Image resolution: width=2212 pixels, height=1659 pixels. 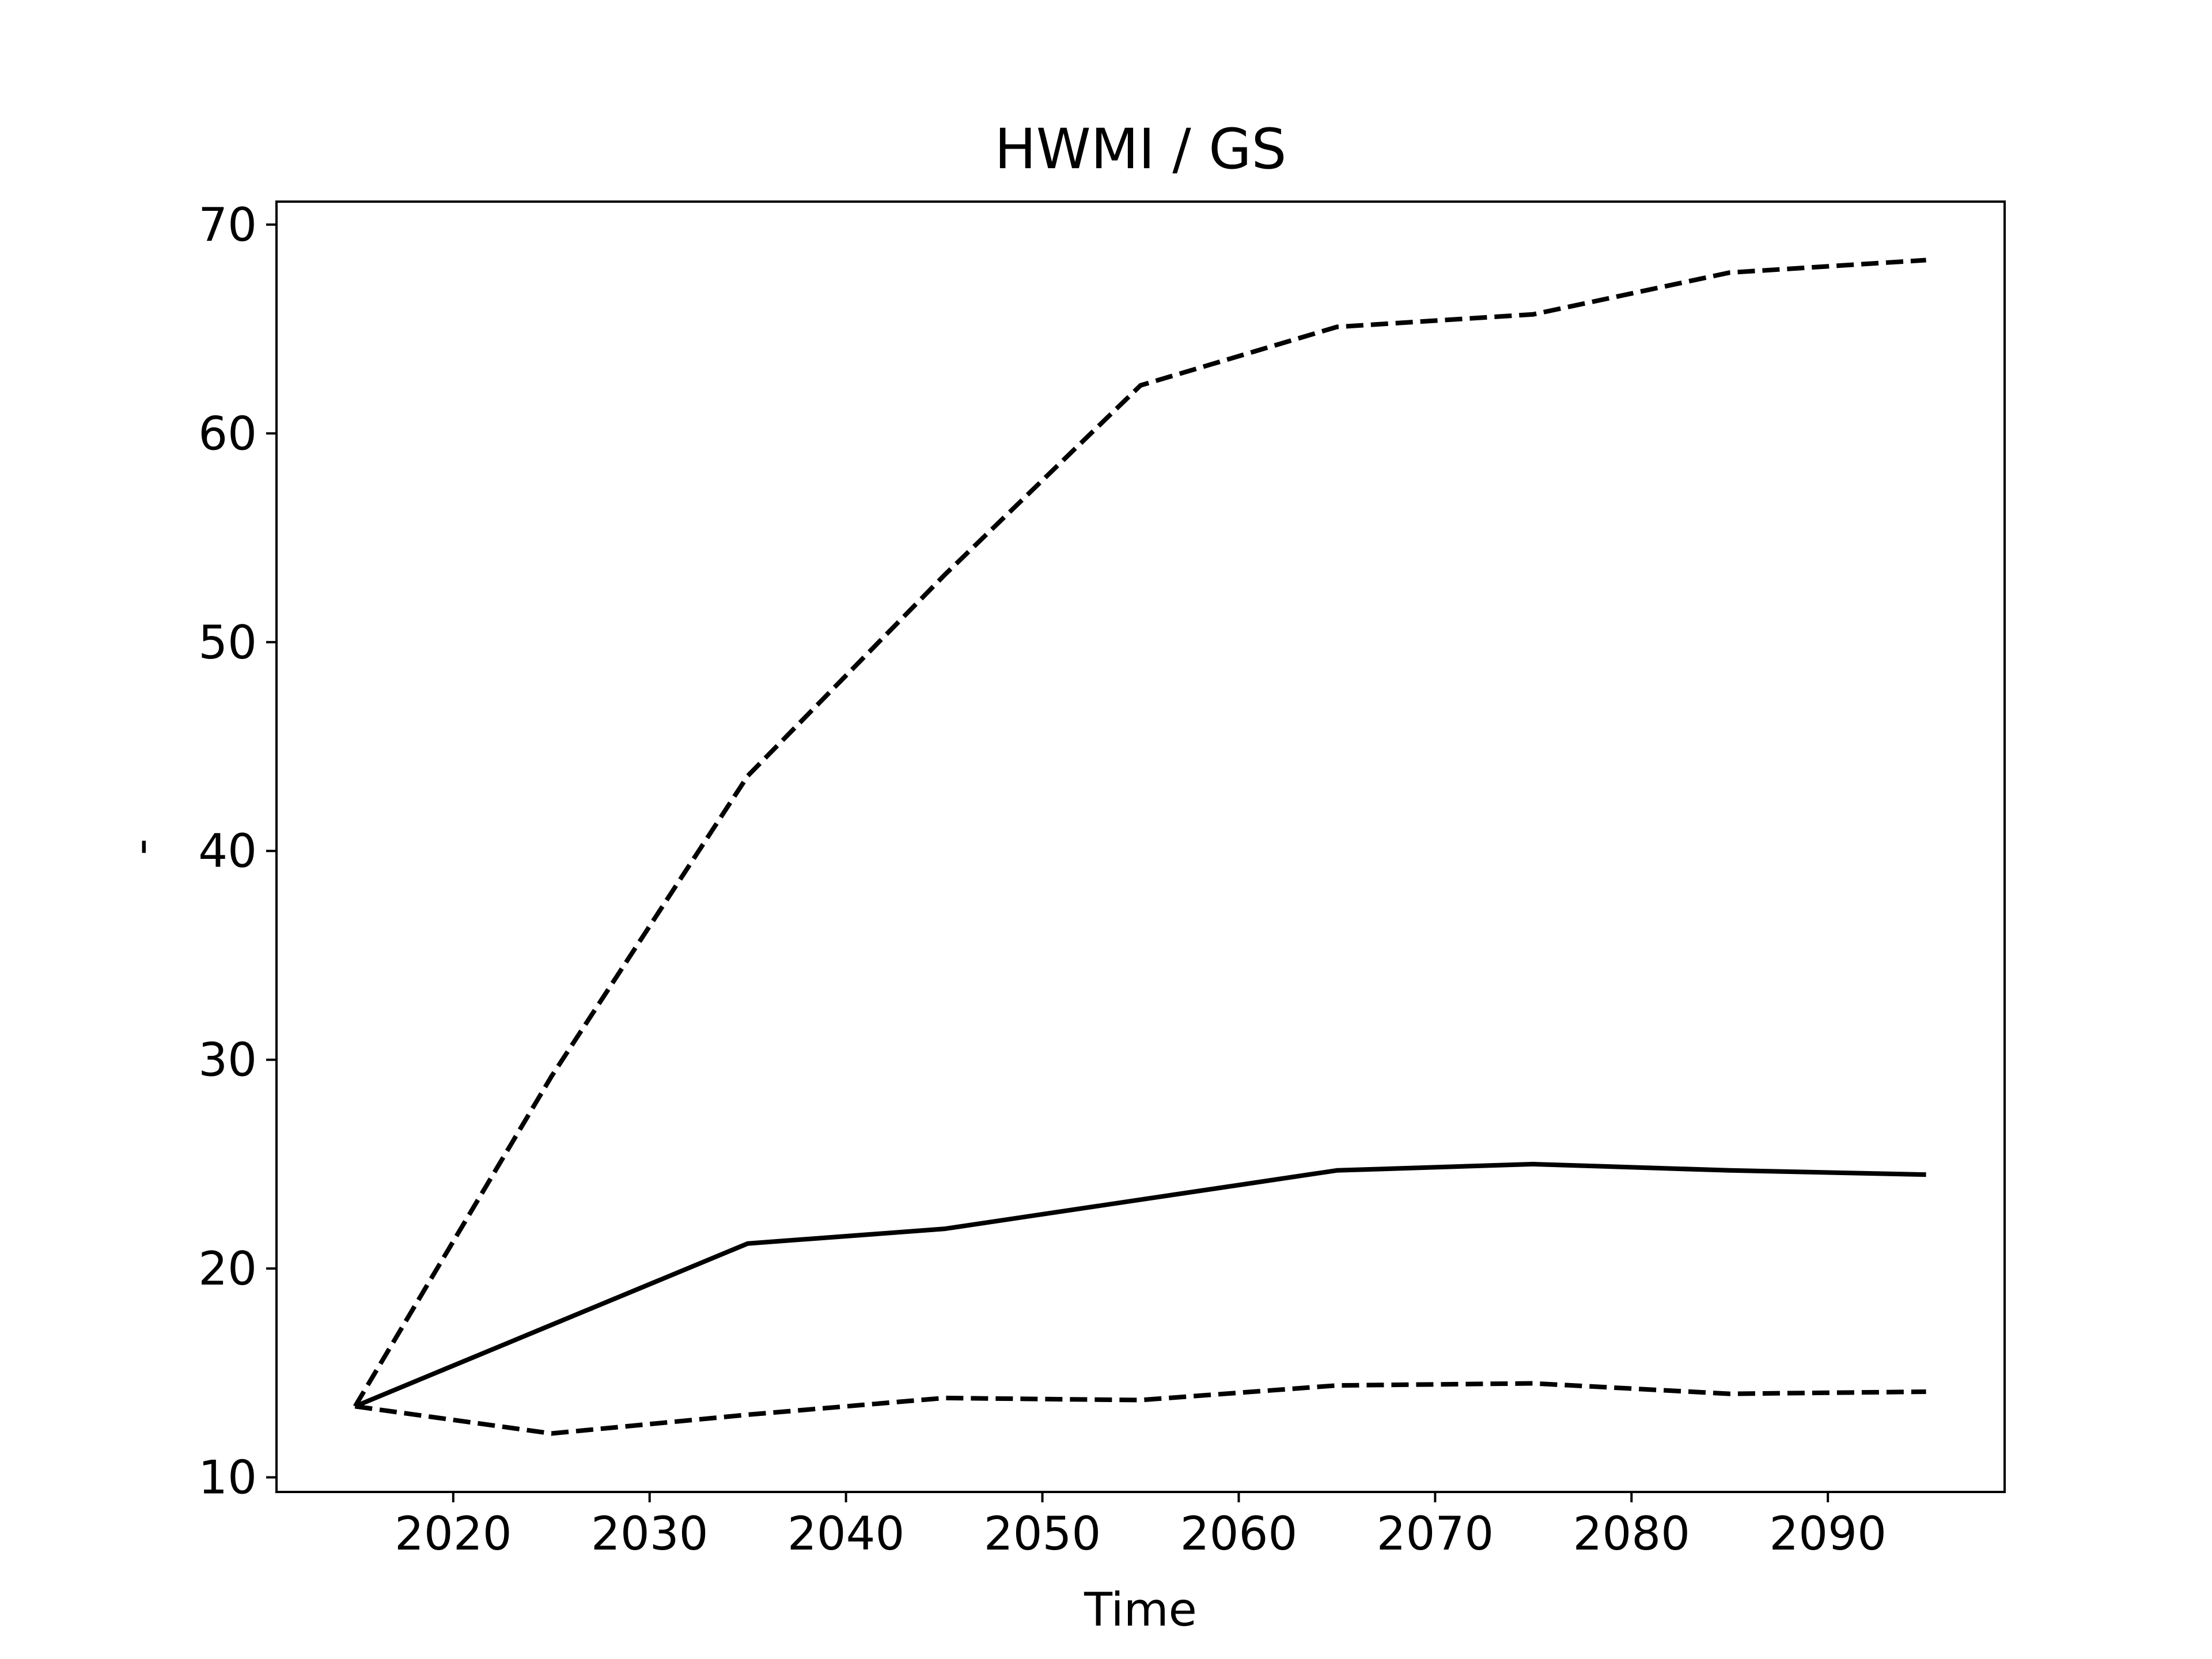 I want to click on chart-title: HWMI / GS, so click(x=1141, y=149).